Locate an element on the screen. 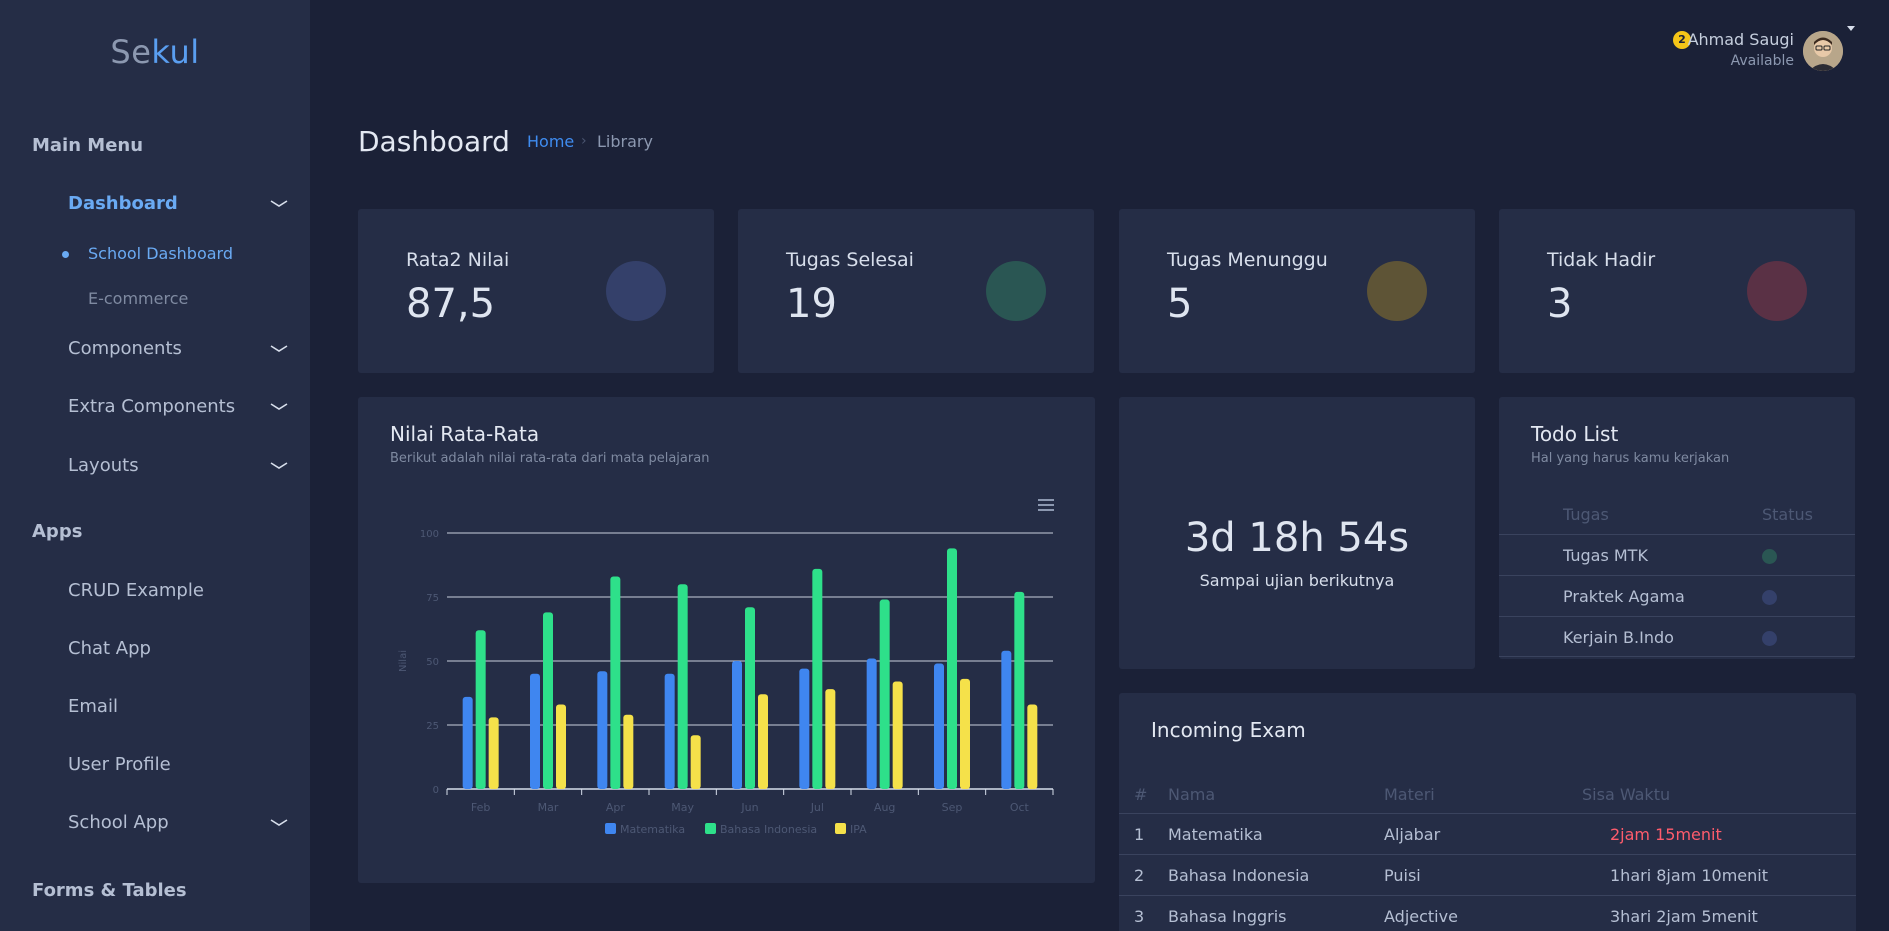  stat-card-tidak-hadir: Tidak Hadir 3 is located at coordinates (1677, 291).